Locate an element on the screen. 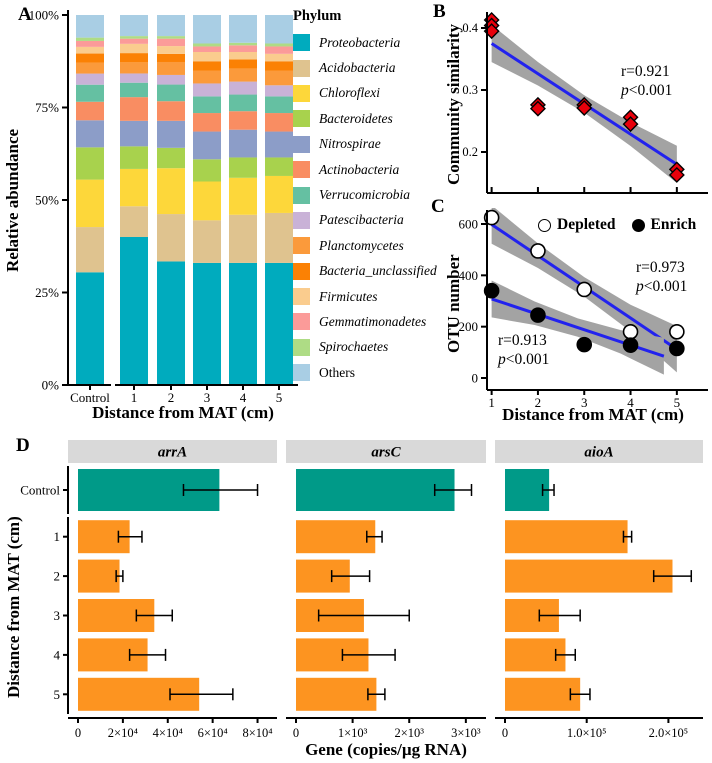 This screenshot has width=712, height=763. panel-c-depleted-p-value: <0.001 is located at coordinates (665, 286).